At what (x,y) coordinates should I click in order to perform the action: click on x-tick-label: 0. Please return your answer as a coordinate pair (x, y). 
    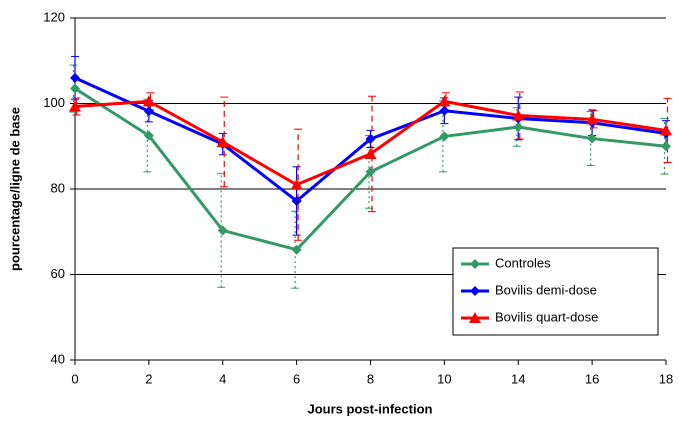
    Looking at the image, I should click on (74, 378).